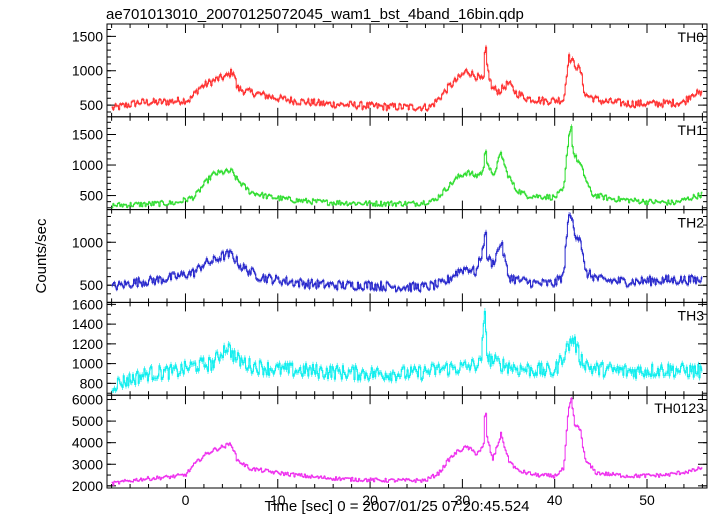 Image resolution: width=717 pixels, height=516 pixels. I want to click on series-th0, so click(407, 78).